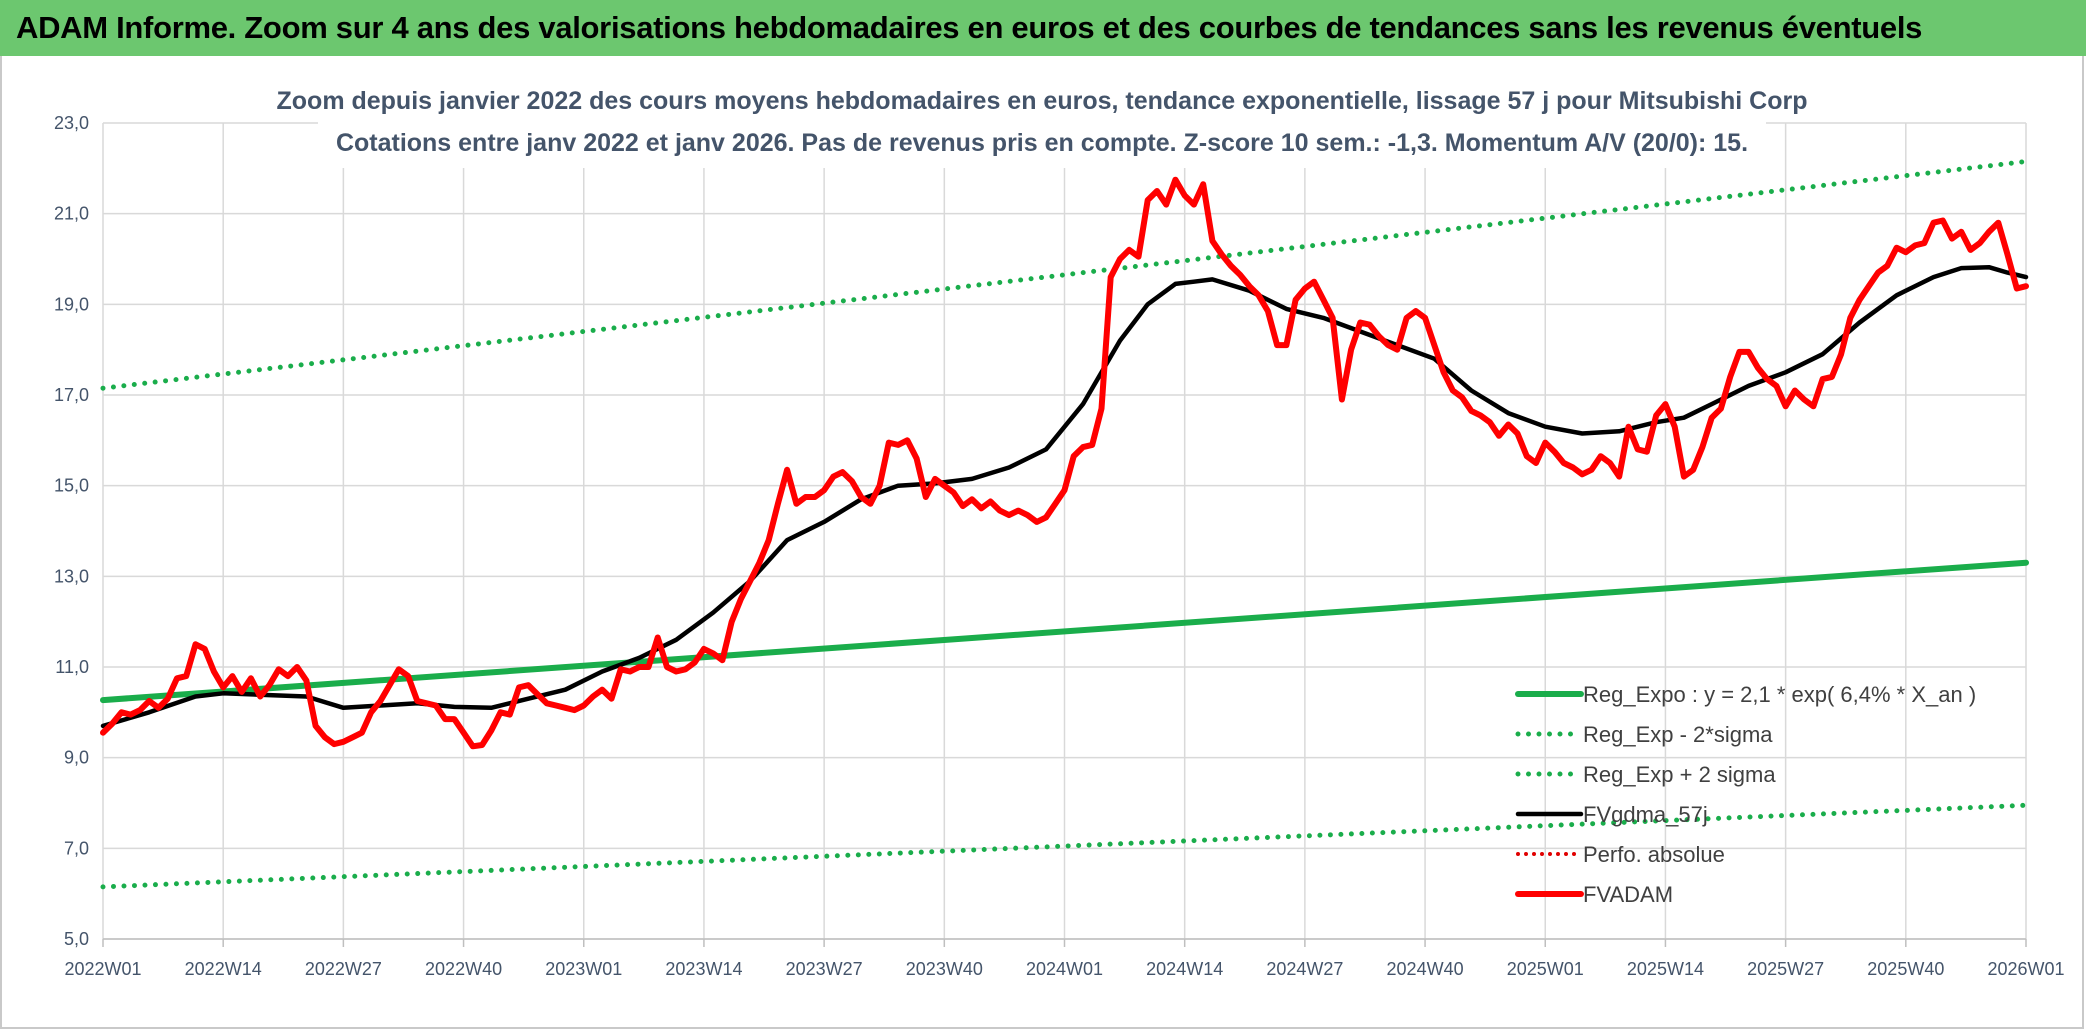 This screenshot has height=1031, width=2086. What do you see at coordinates (1425, 969) in the screenshot?
I see `x-tick-label: 2024W40` at bounding box center [1425, 969].